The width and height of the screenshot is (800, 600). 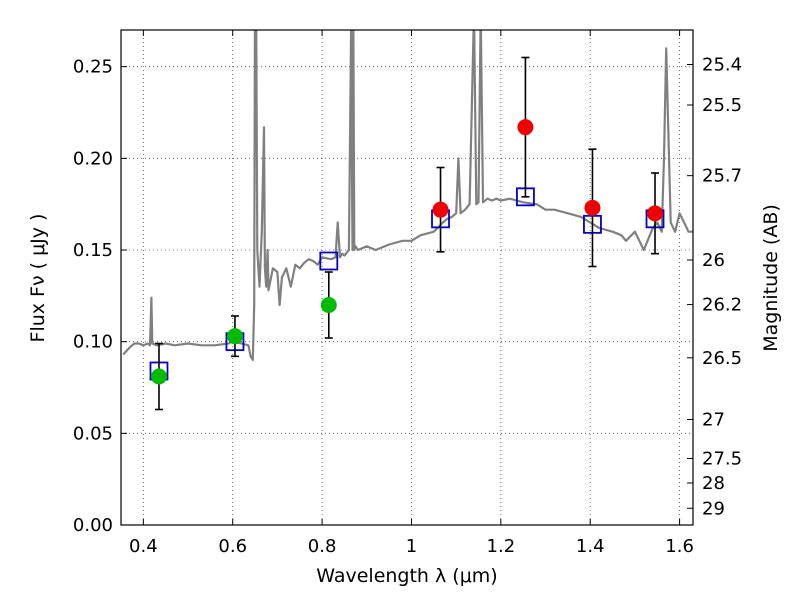 I want to click on y-tick-label: 0.05, so click(x=93, y=433).